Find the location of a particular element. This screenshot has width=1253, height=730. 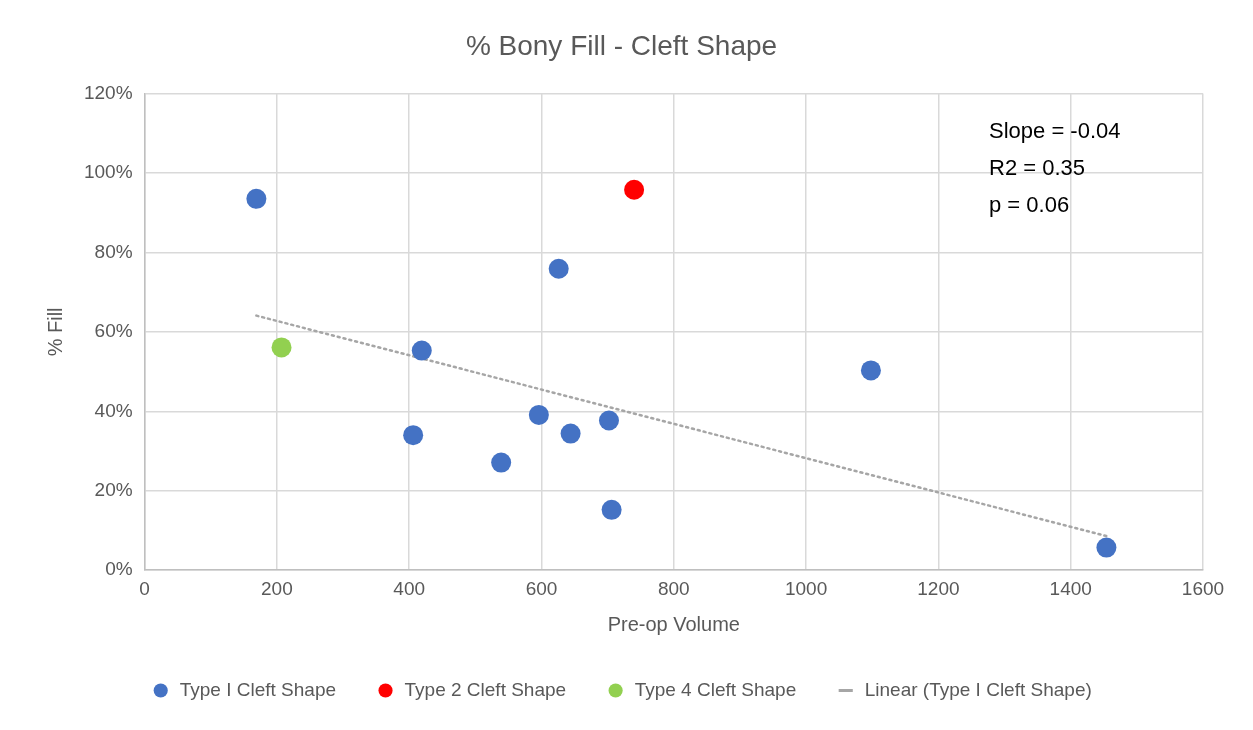

x-tick-label: 200 is located at coordinates (277, 588).